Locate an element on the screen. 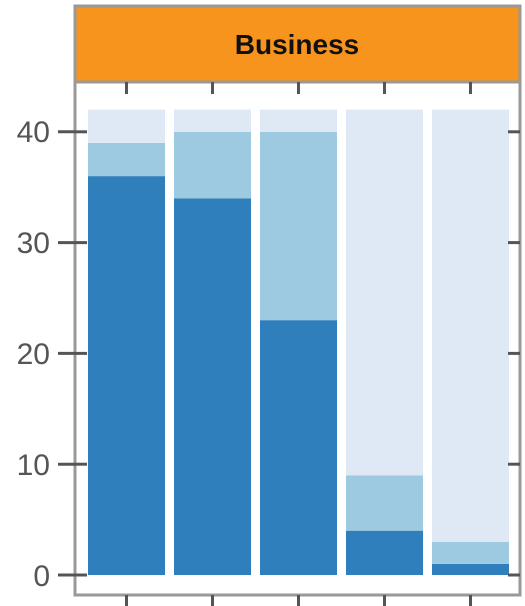 The height and width of the screenshot is (606, 525). y-tick-label: 40 is located at coordinates (33, 132).